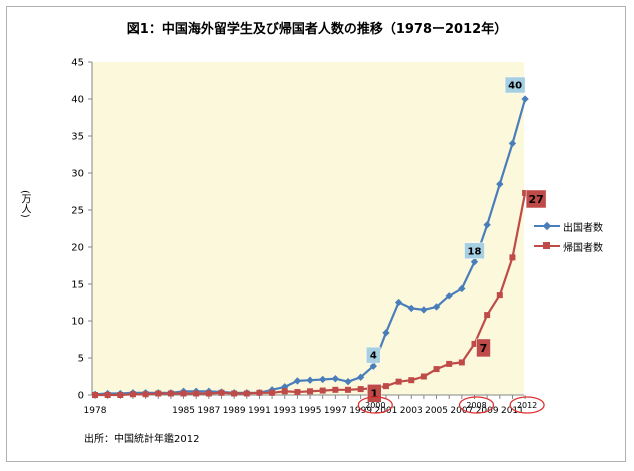 This screenshot has width=634, height=471. I want to click on data-label: 40, so click(515, 86).